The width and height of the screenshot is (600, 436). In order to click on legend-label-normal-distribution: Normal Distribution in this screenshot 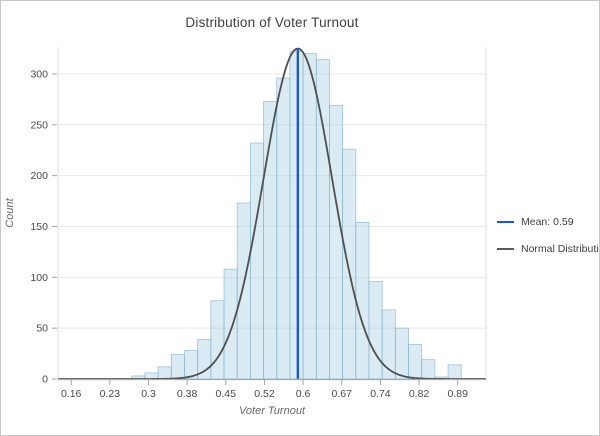, I will do `click(560, 249)`.